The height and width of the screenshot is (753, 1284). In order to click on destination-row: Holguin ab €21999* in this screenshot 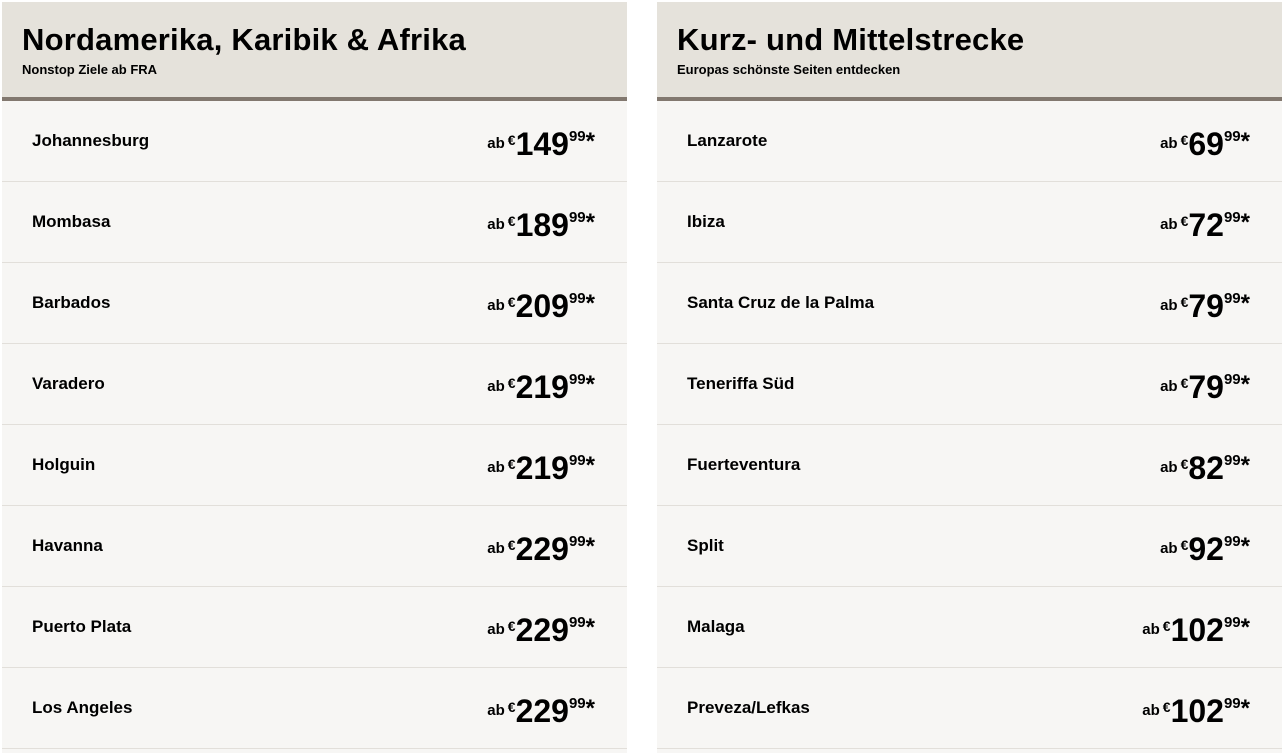, I will do `click(314, 465)`.